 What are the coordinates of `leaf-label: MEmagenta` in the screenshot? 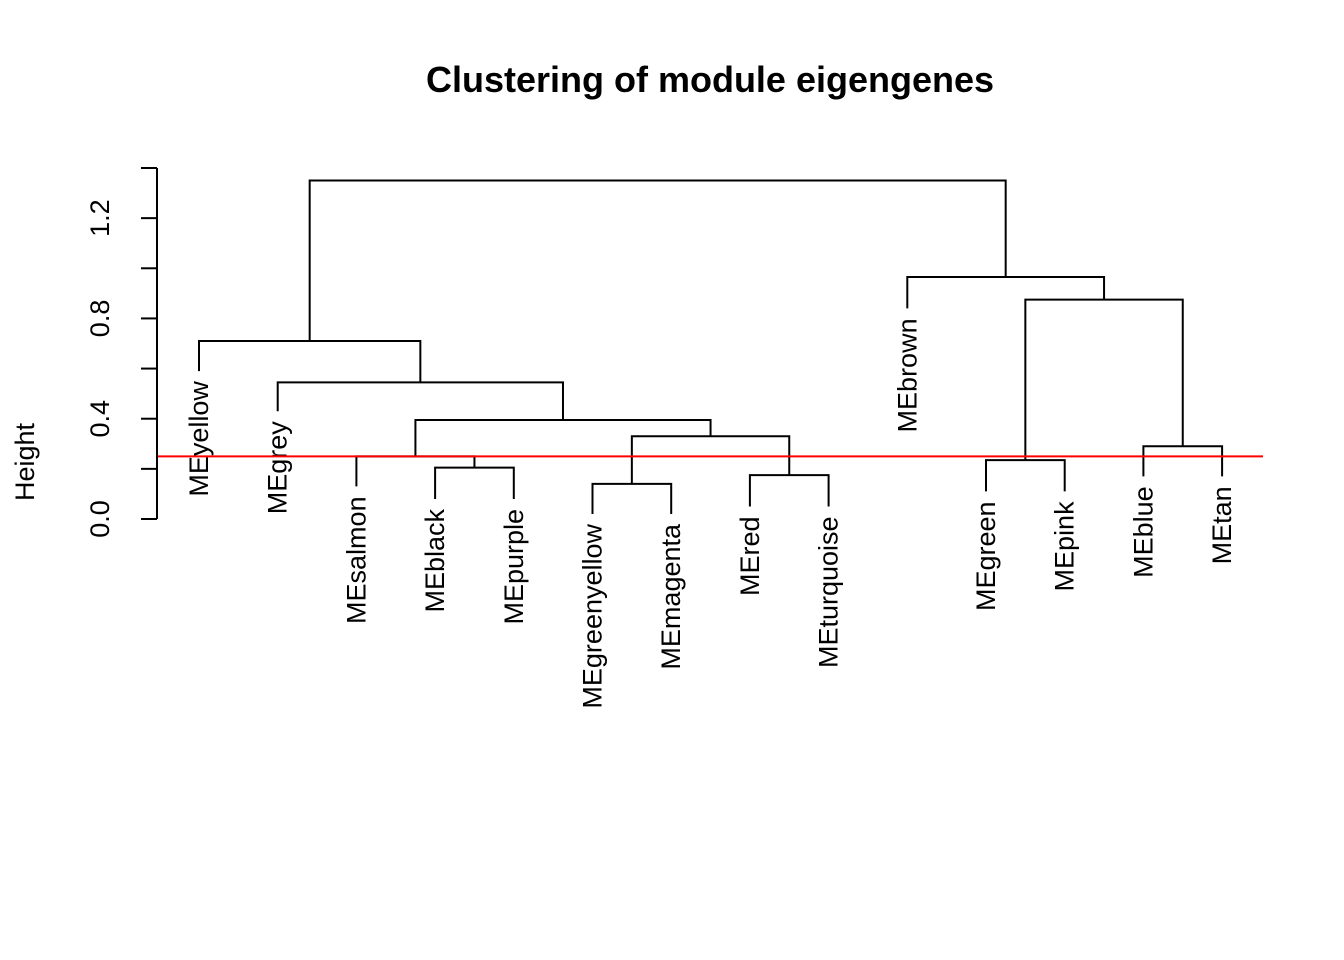 It's located at (671, 596).